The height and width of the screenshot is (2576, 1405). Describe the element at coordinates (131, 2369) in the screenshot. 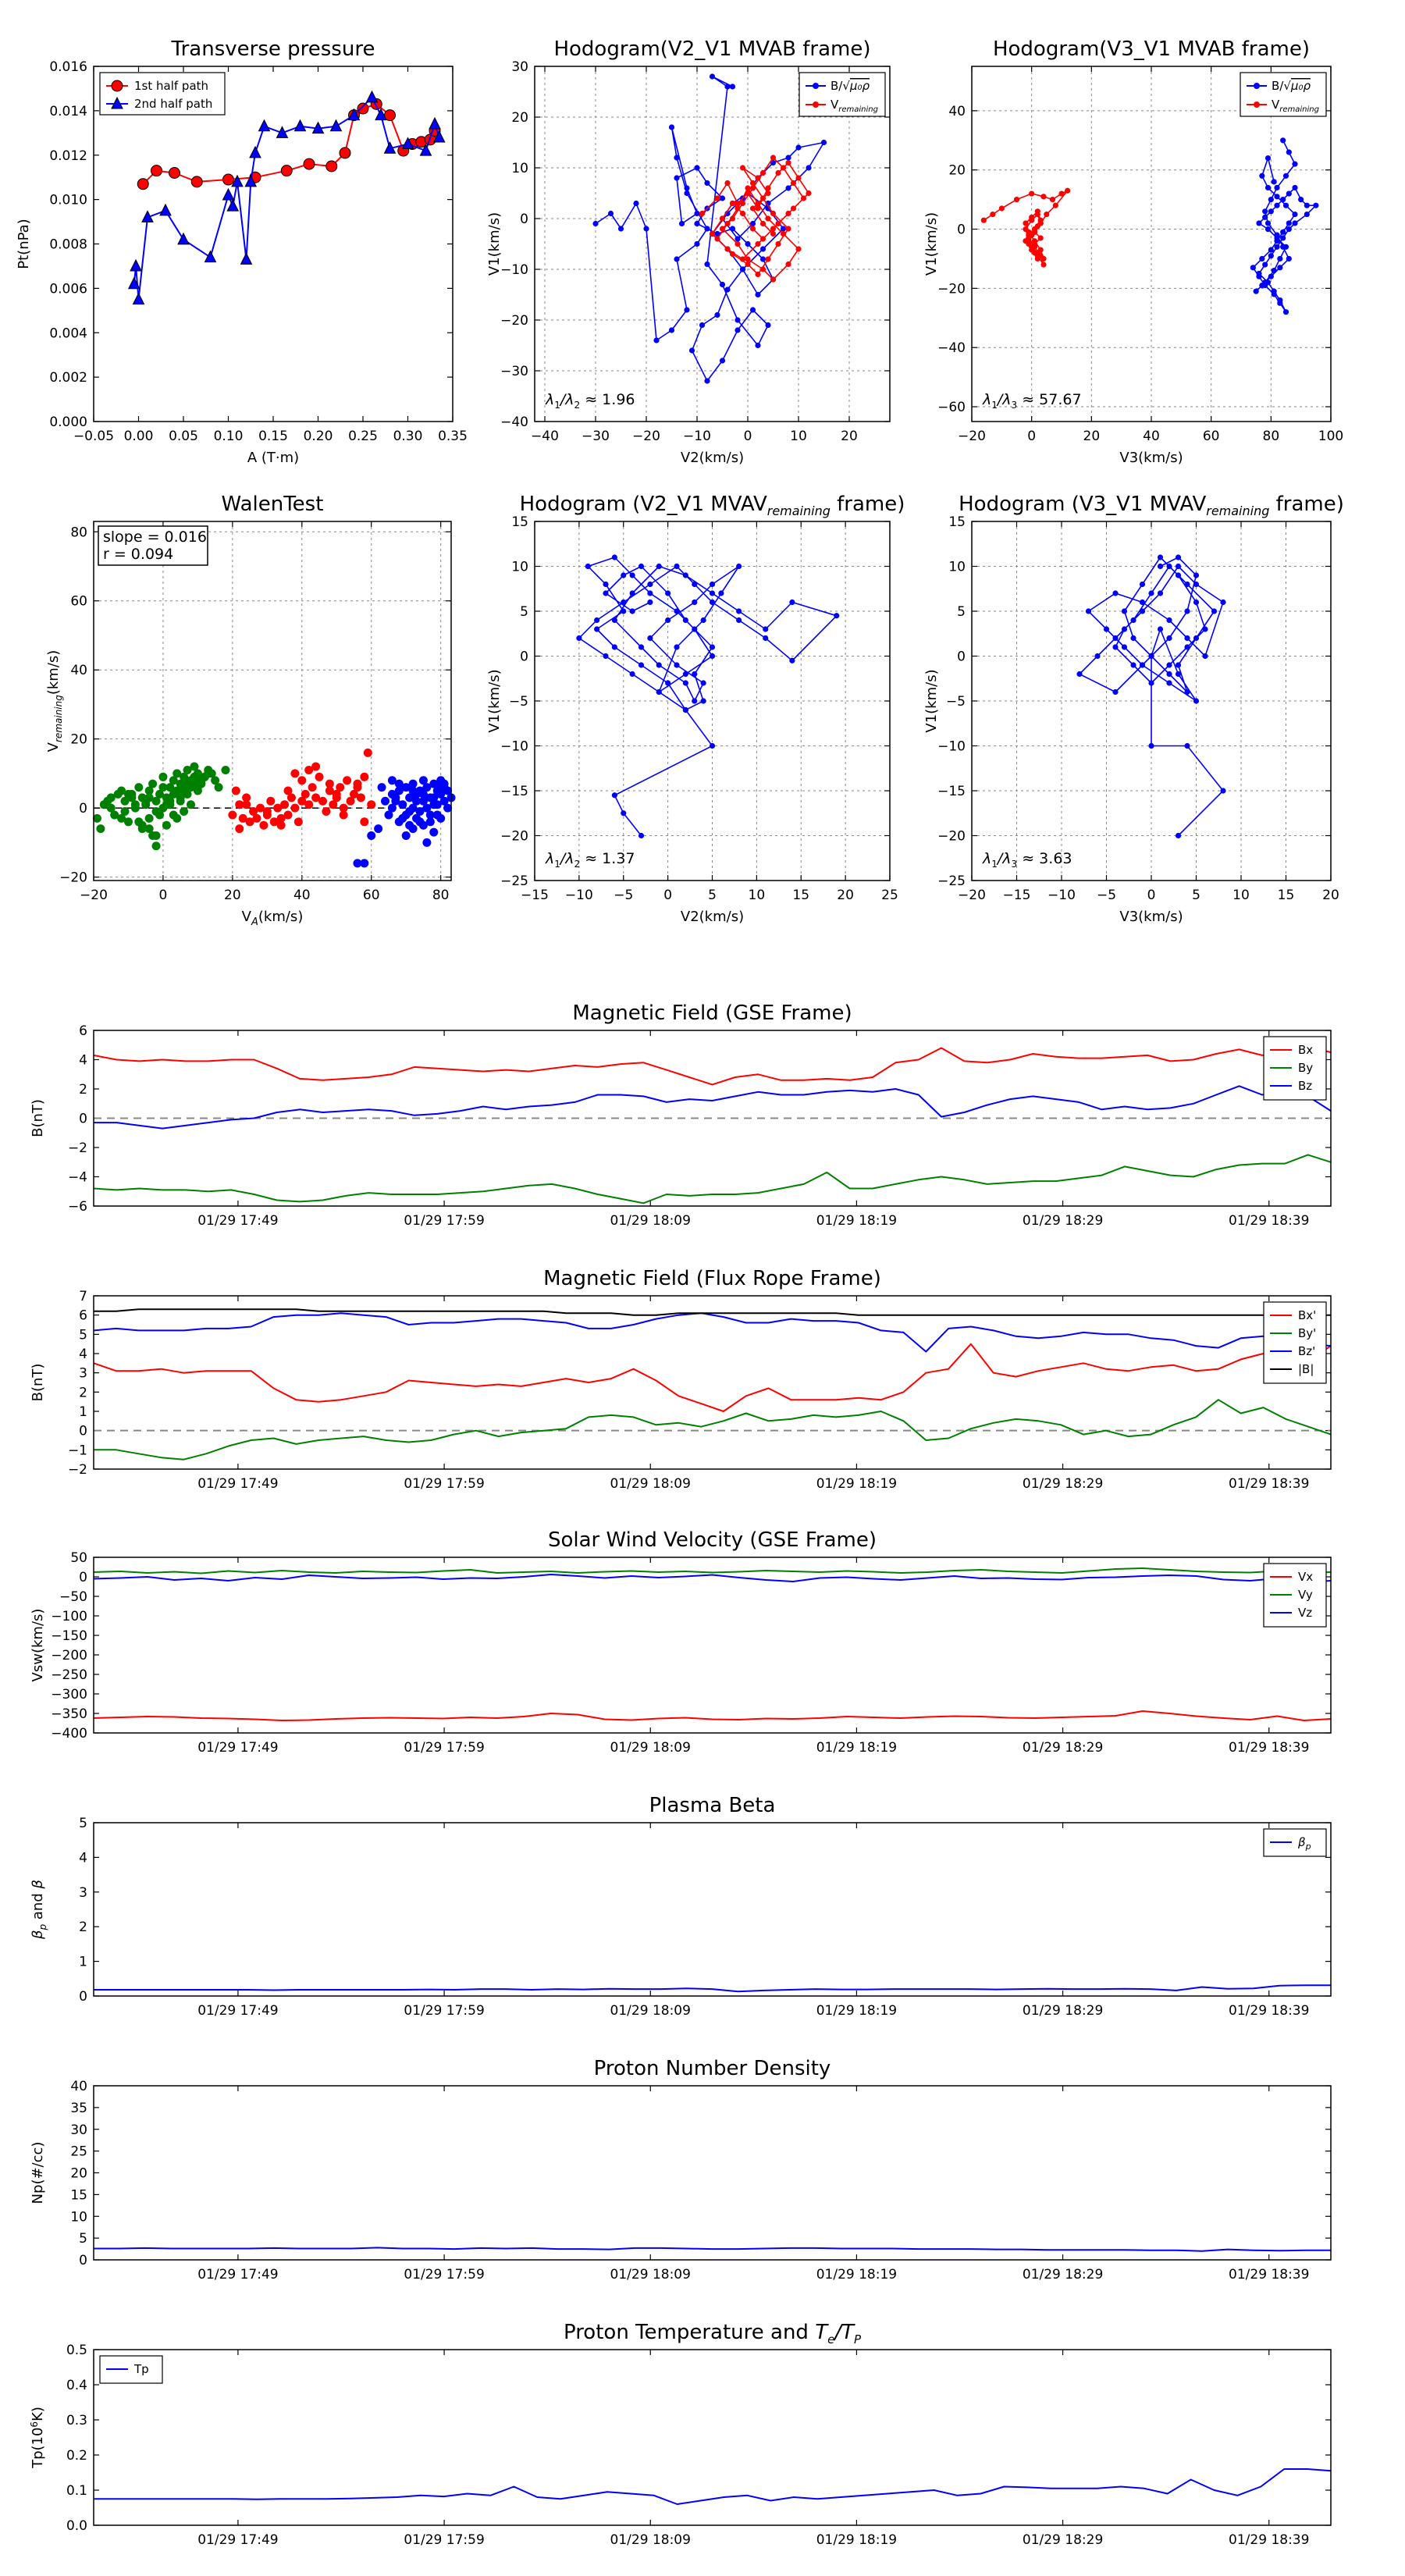

I see `legend: Tp` at that location.